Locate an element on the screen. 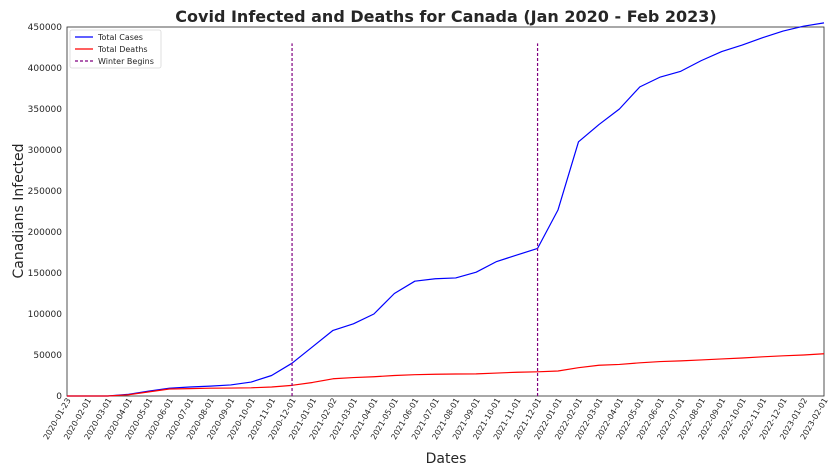 This screenshot has width=837, height=473. y-axis-title: Canadians Infected is located at coordinates (19, 210).